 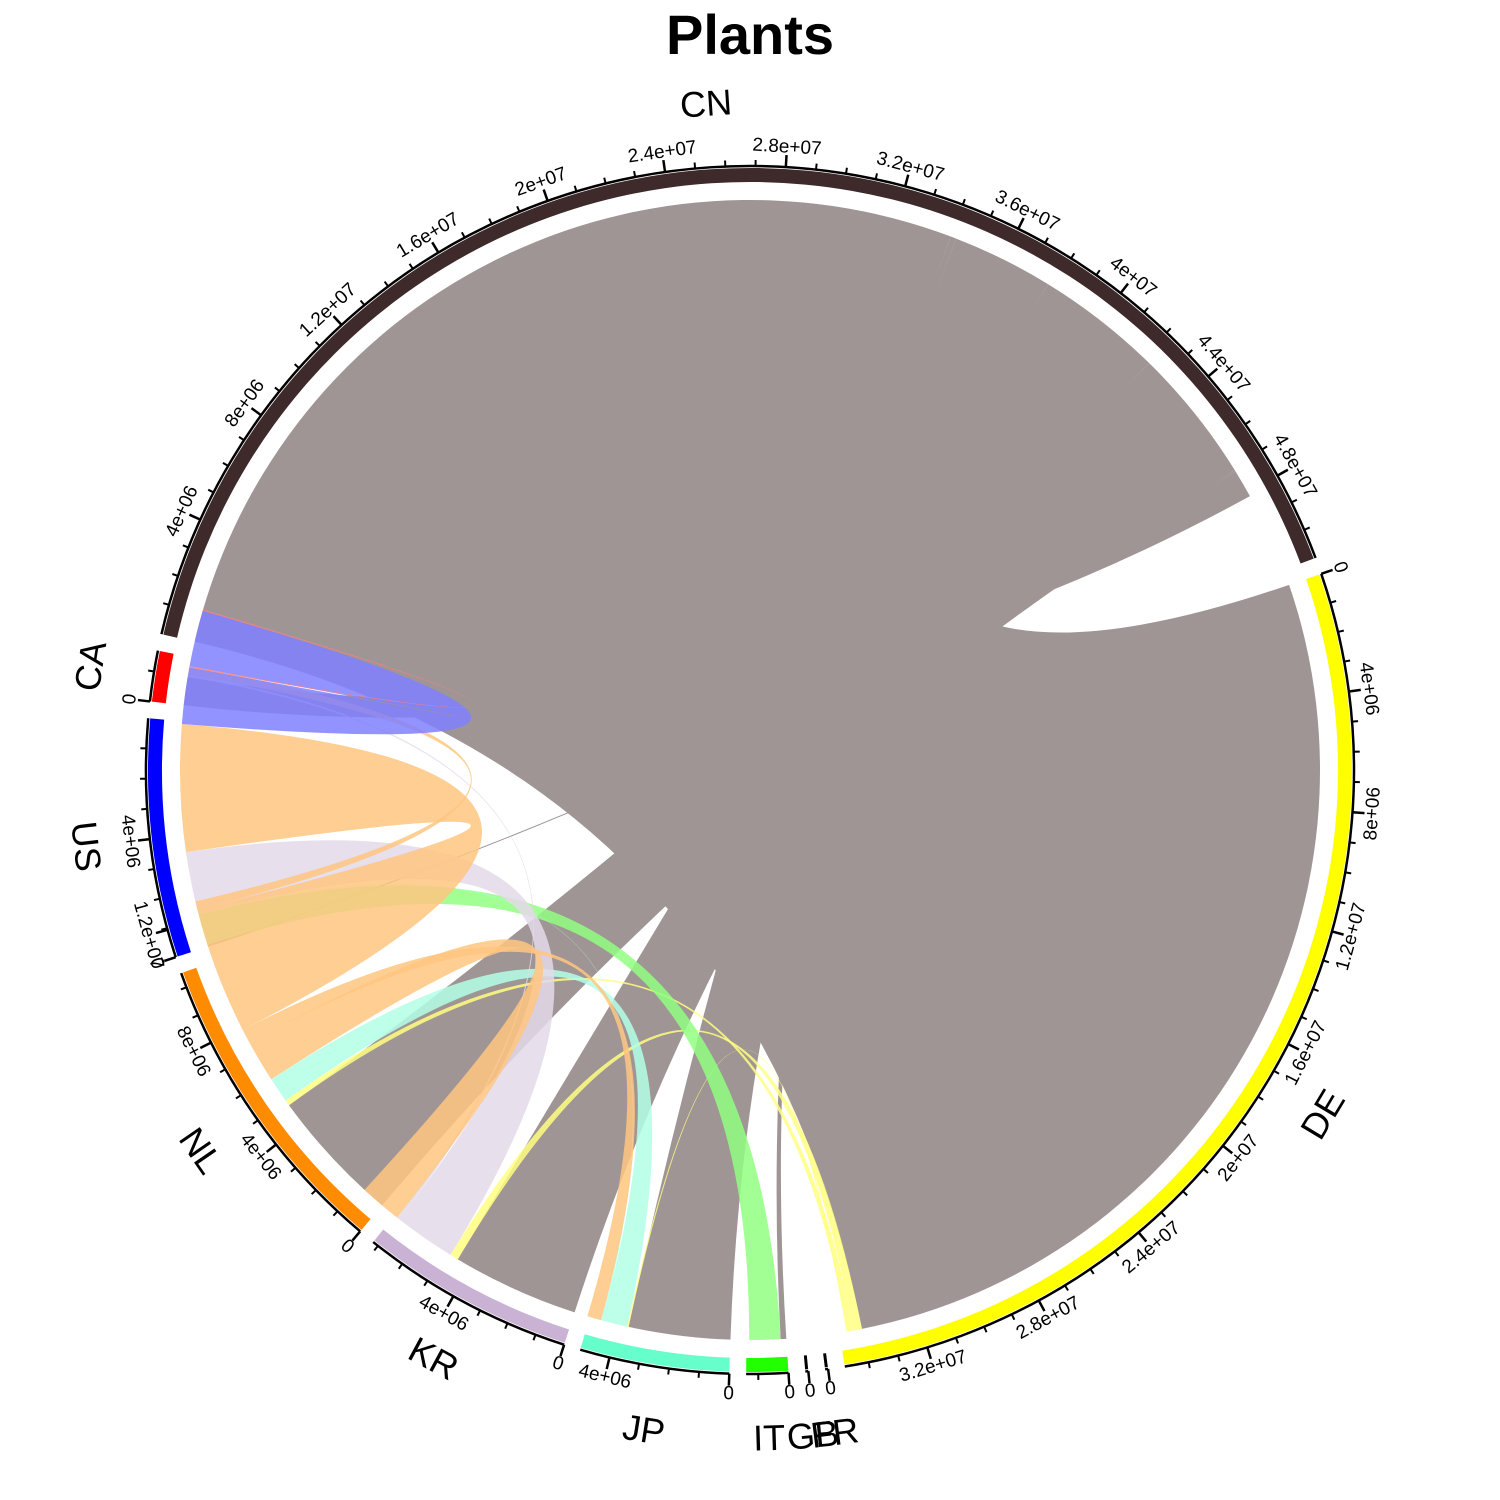 I want to click on tick-label: 2.8e+07, so click(x=787, y=147).